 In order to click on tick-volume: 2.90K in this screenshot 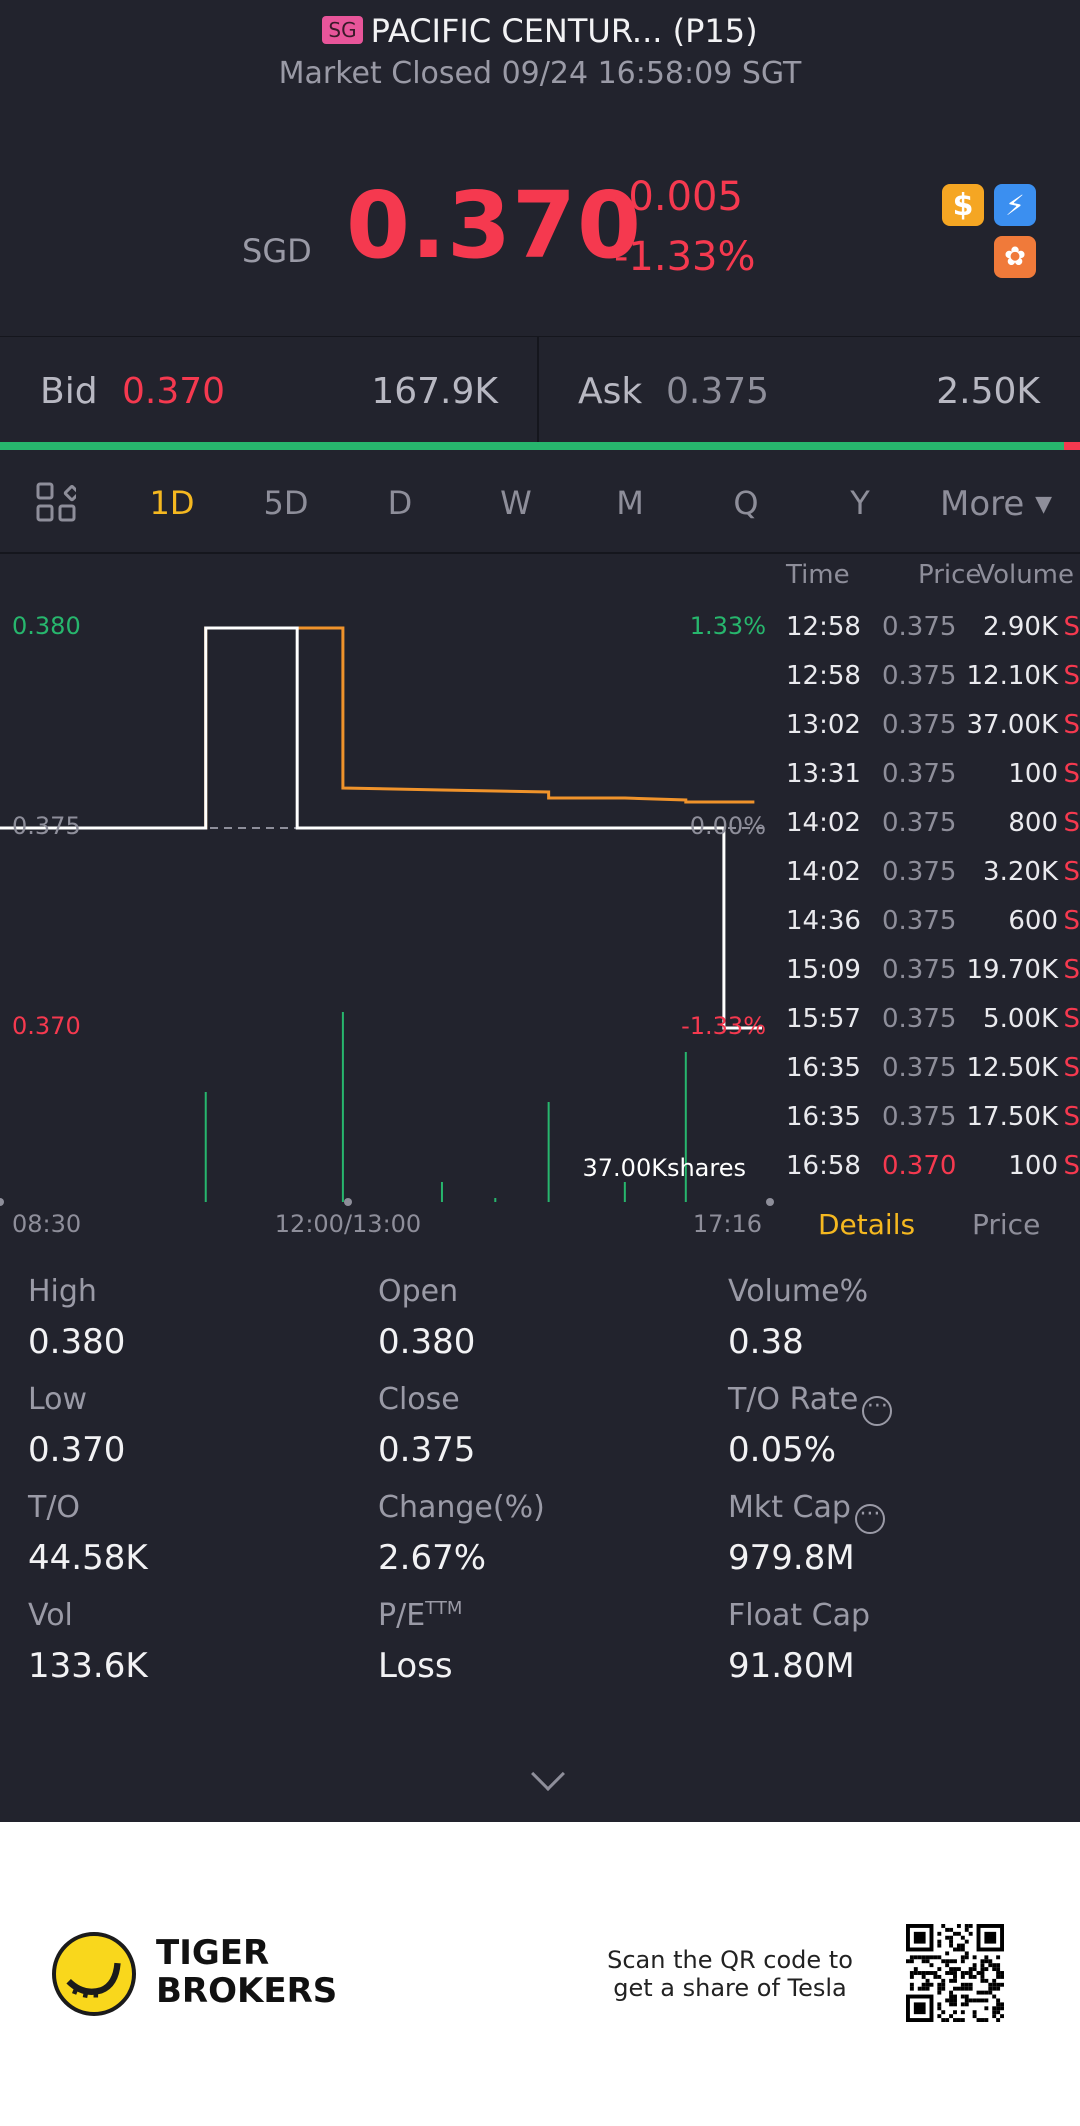, I will do `click(1020, 627)`.